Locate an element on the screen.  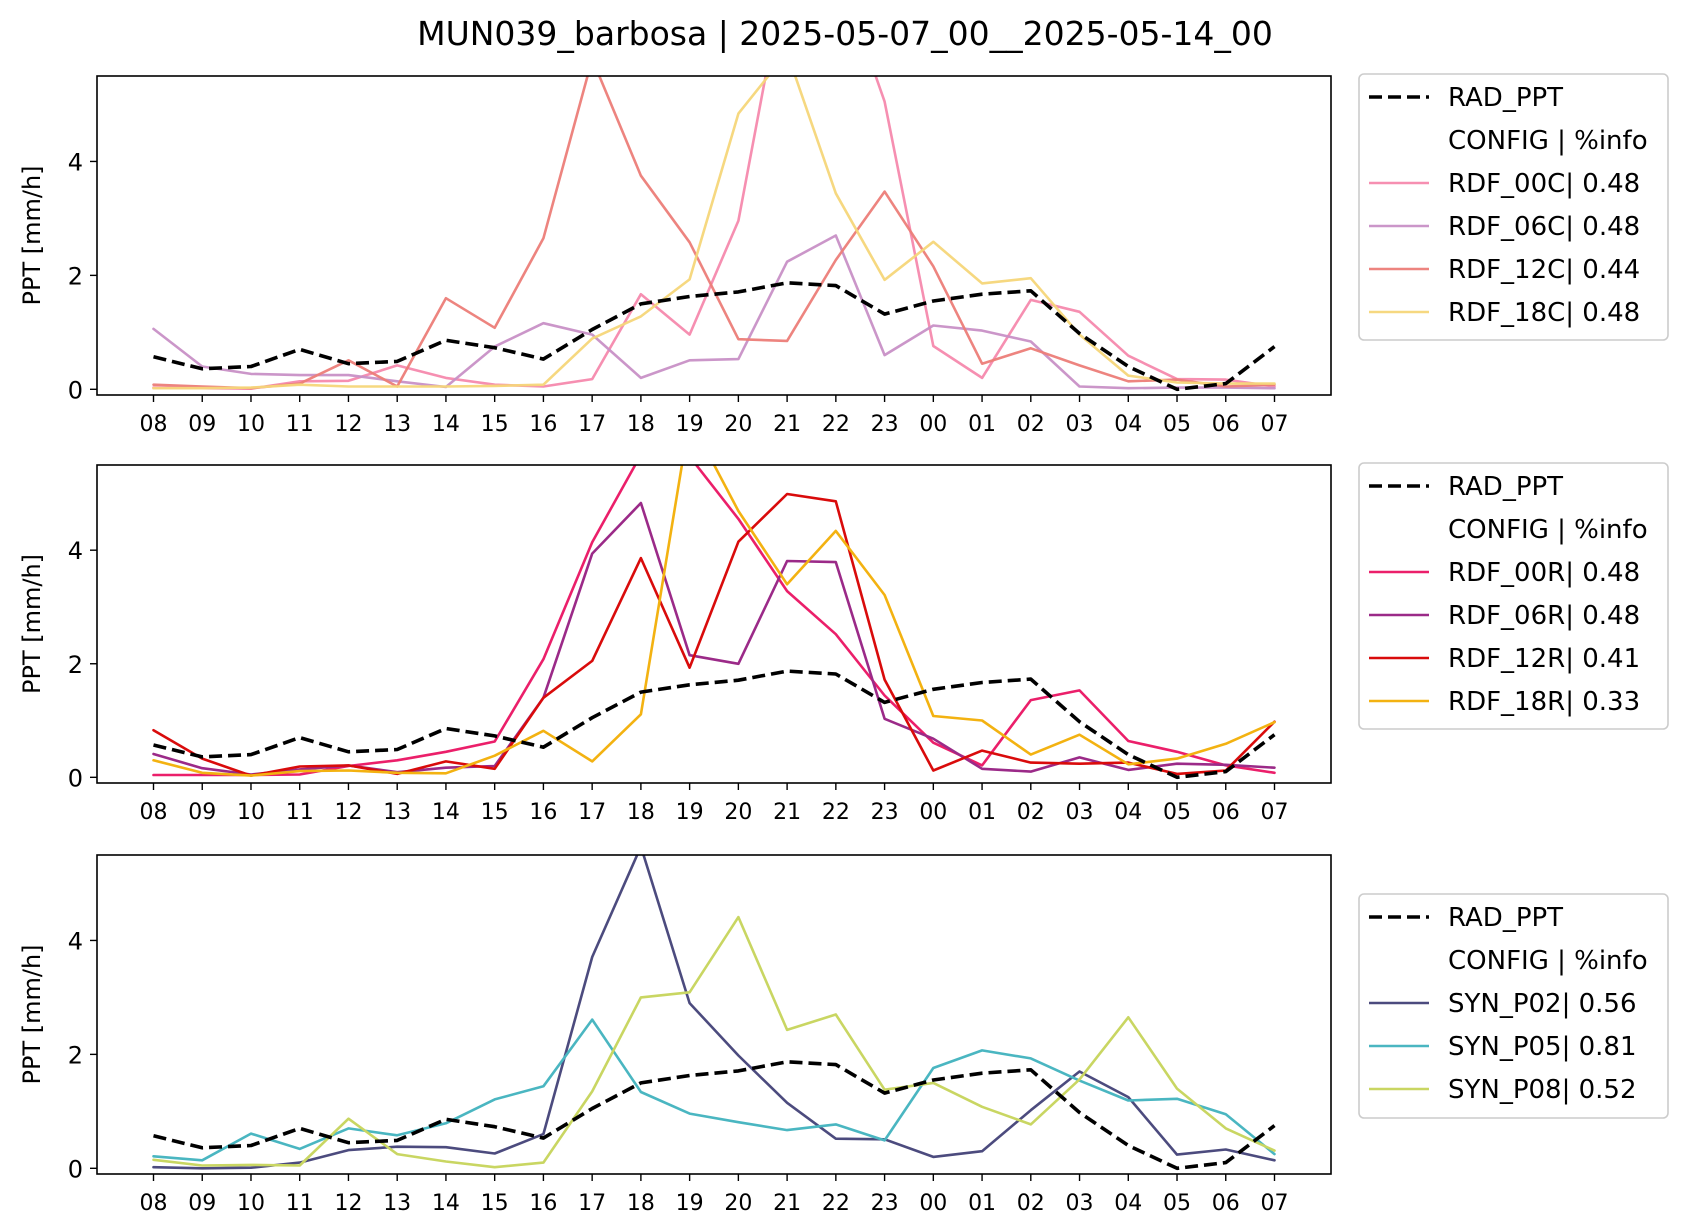
legend-label: RDF_00R| 0.48 is located at coordinates (1544, 573).